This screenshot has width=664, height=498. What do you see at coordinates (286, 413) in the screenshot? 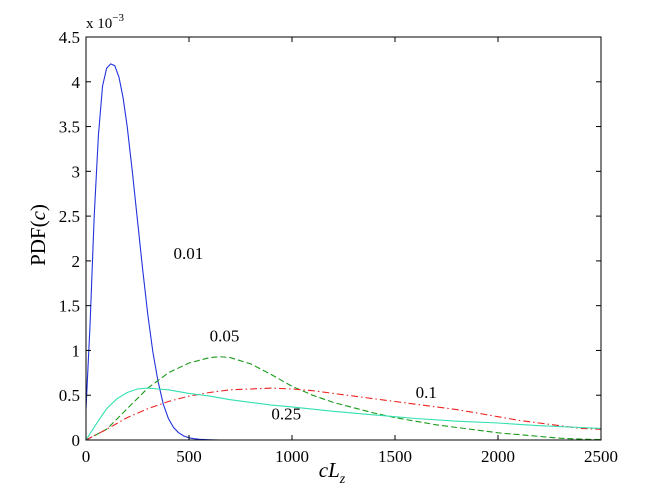
I see `series-annotation-3: 0.25` at bounding box center [286, 413].